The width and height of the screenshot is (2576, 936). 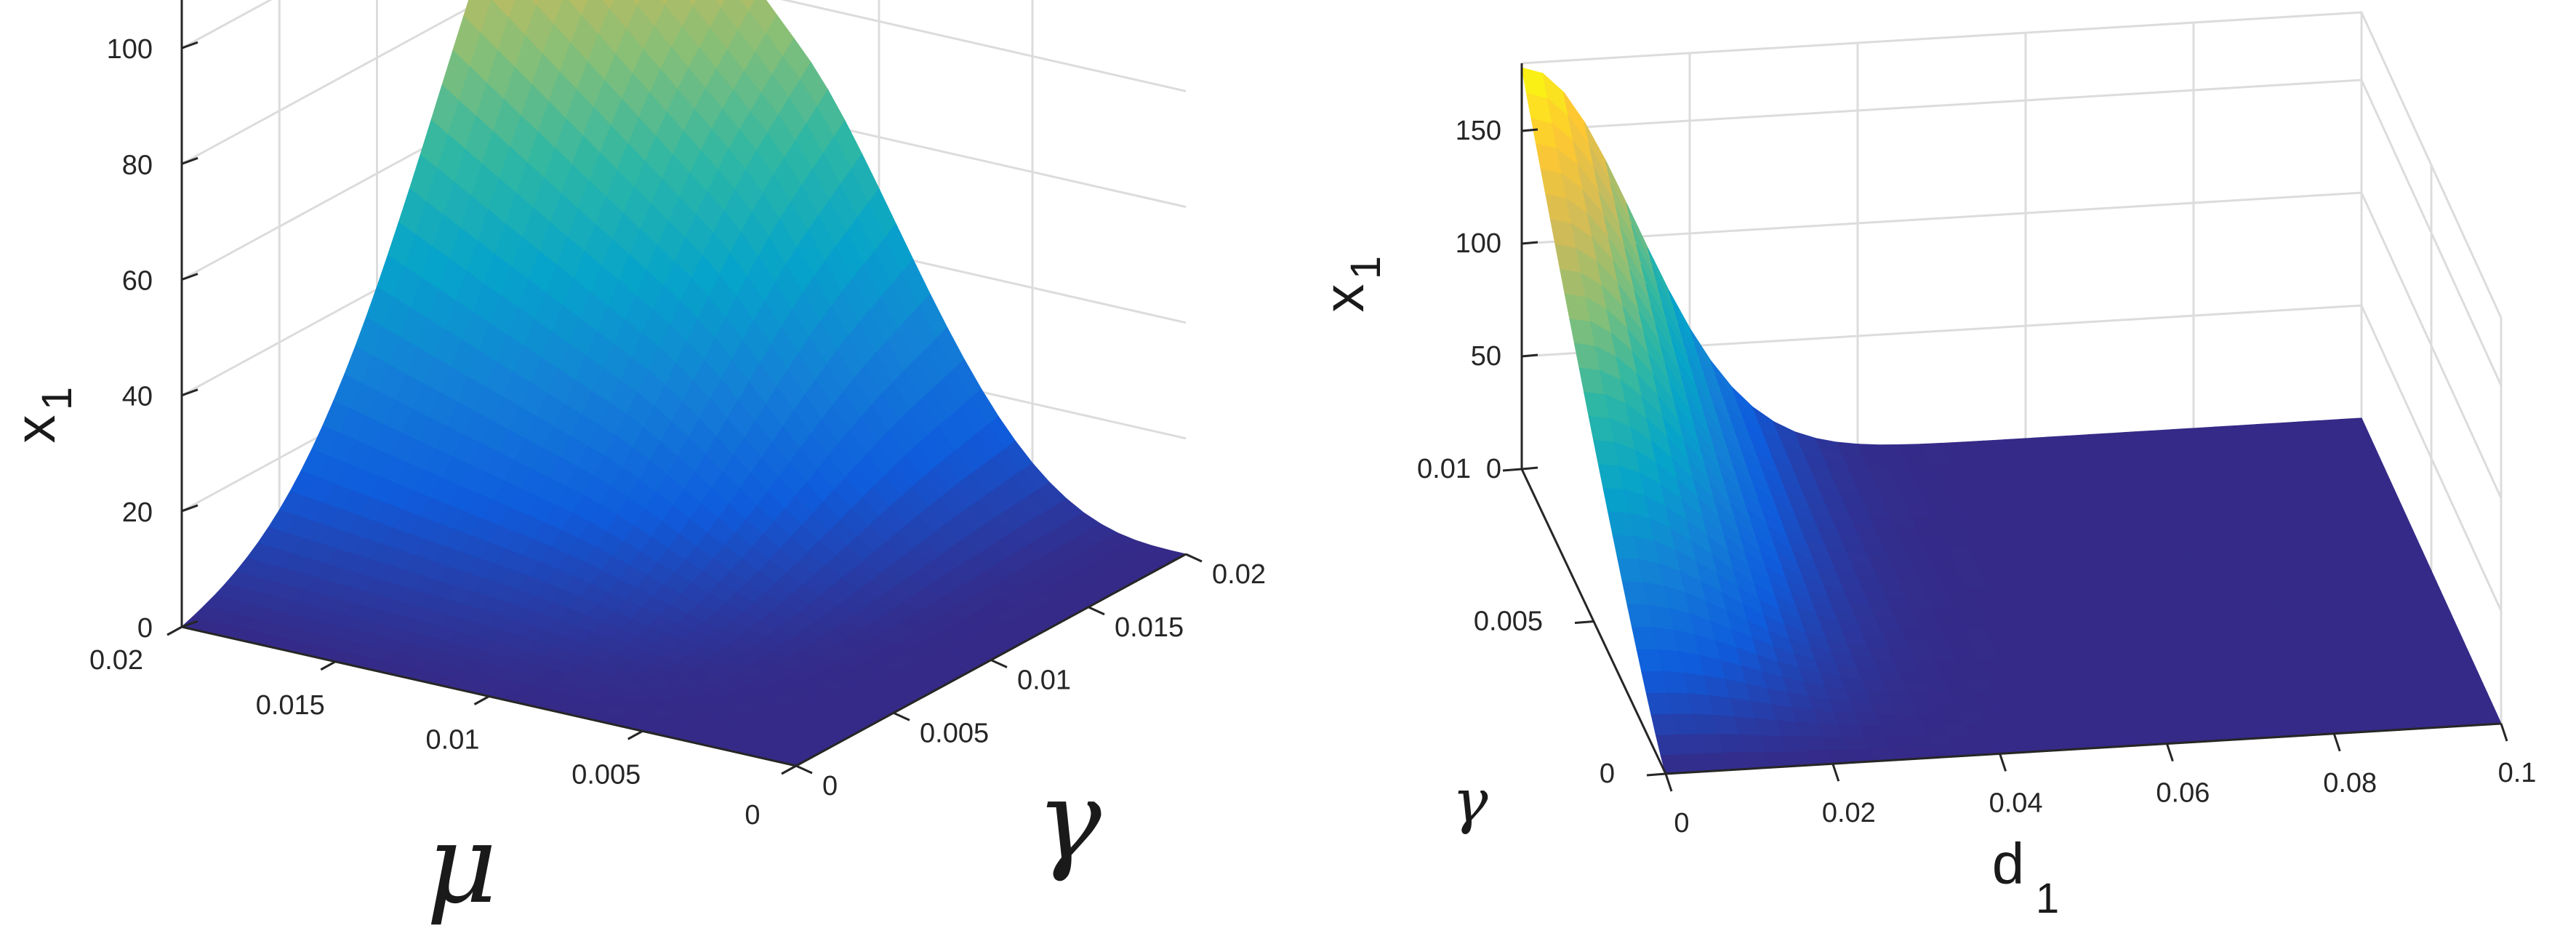 I want to click on z-tick-label: 150, so click(x=1479, y=131).